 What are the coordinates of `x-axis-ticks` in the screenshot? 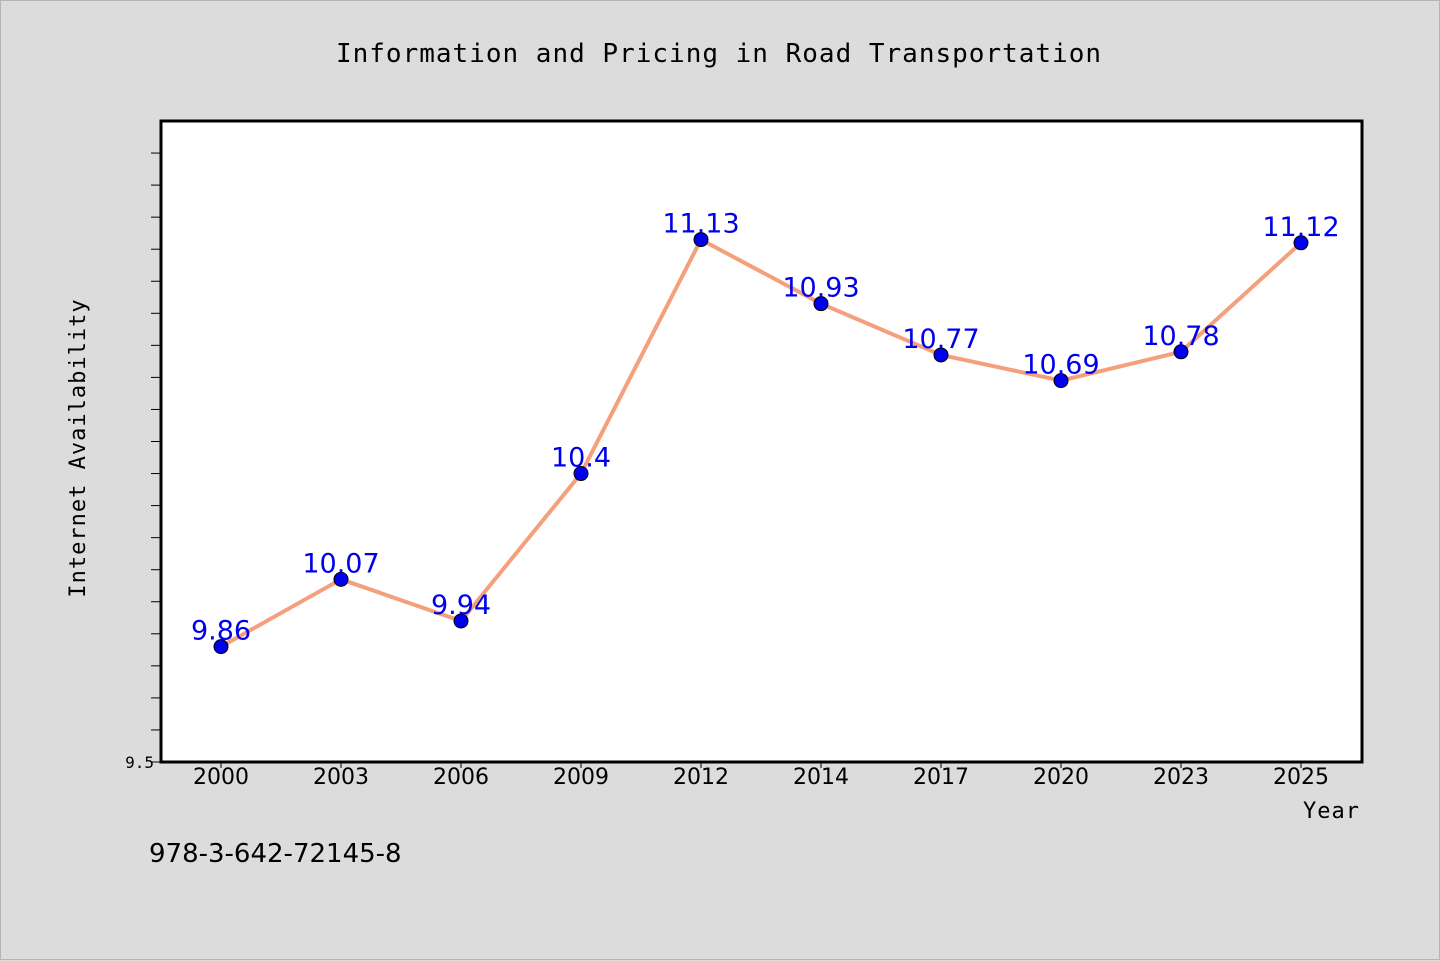 It's located at (761, 765).